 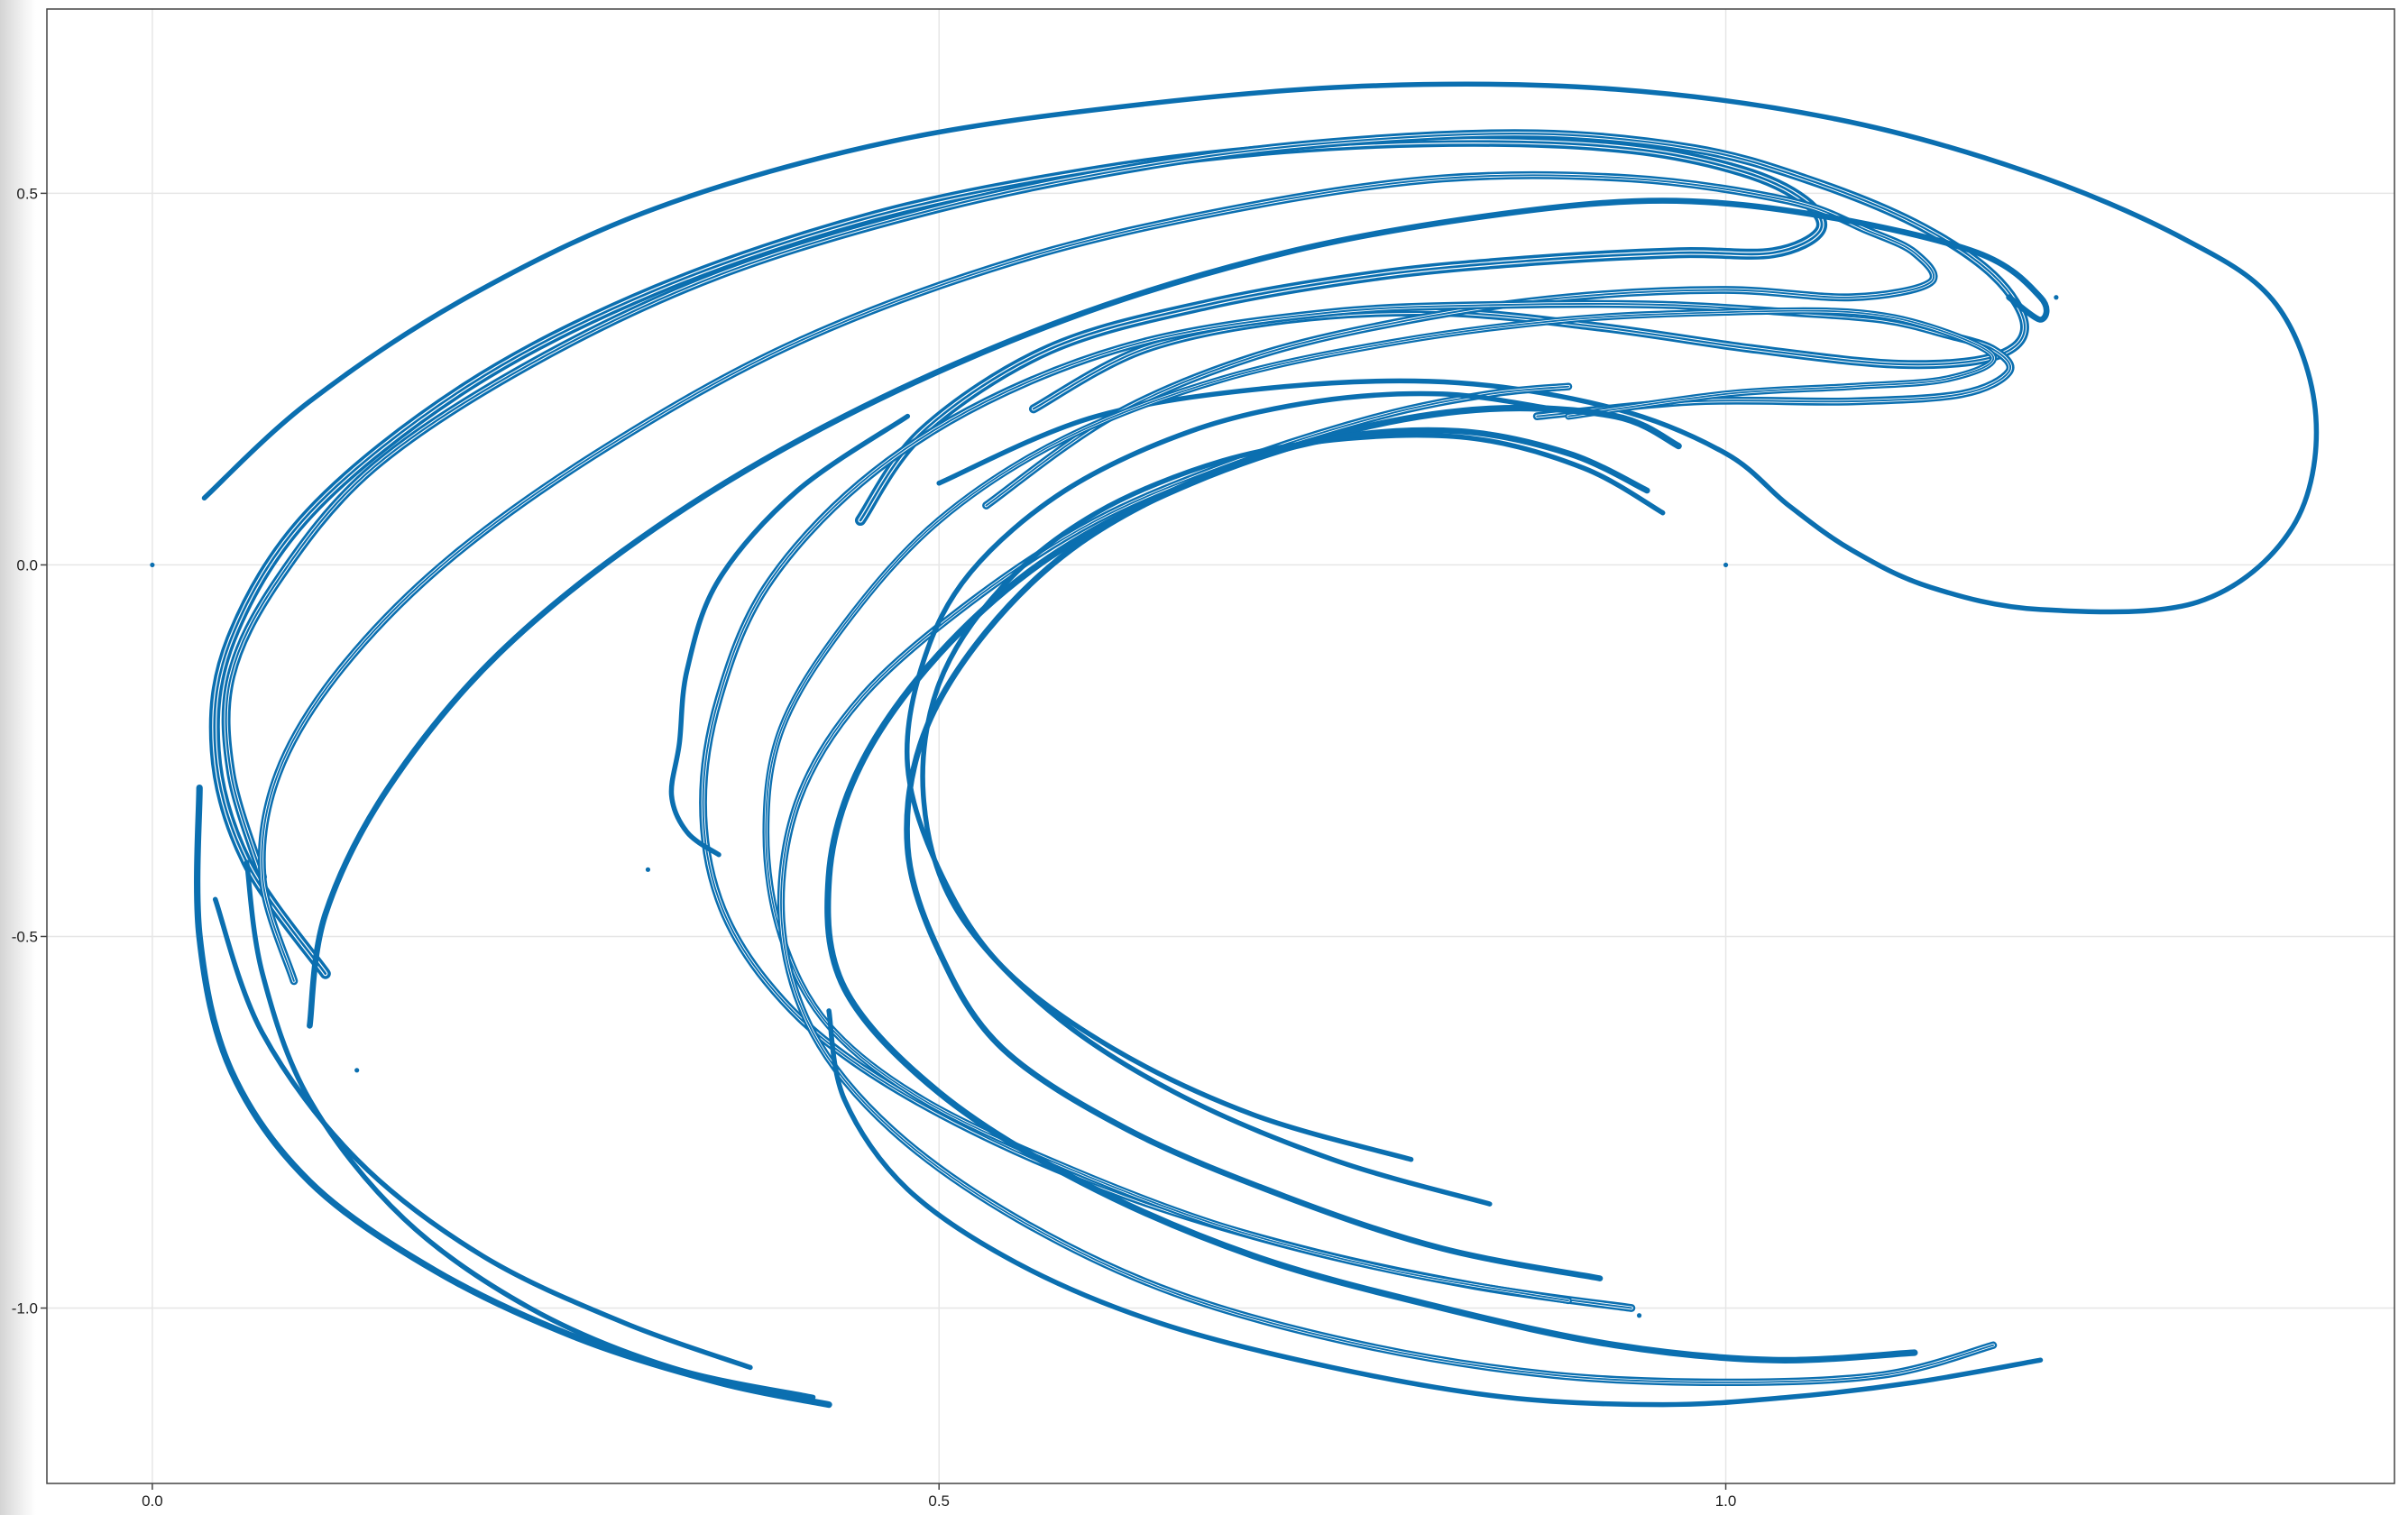 I want to click on x-tick-label: 1.0, so click(x=1726, y=1501).